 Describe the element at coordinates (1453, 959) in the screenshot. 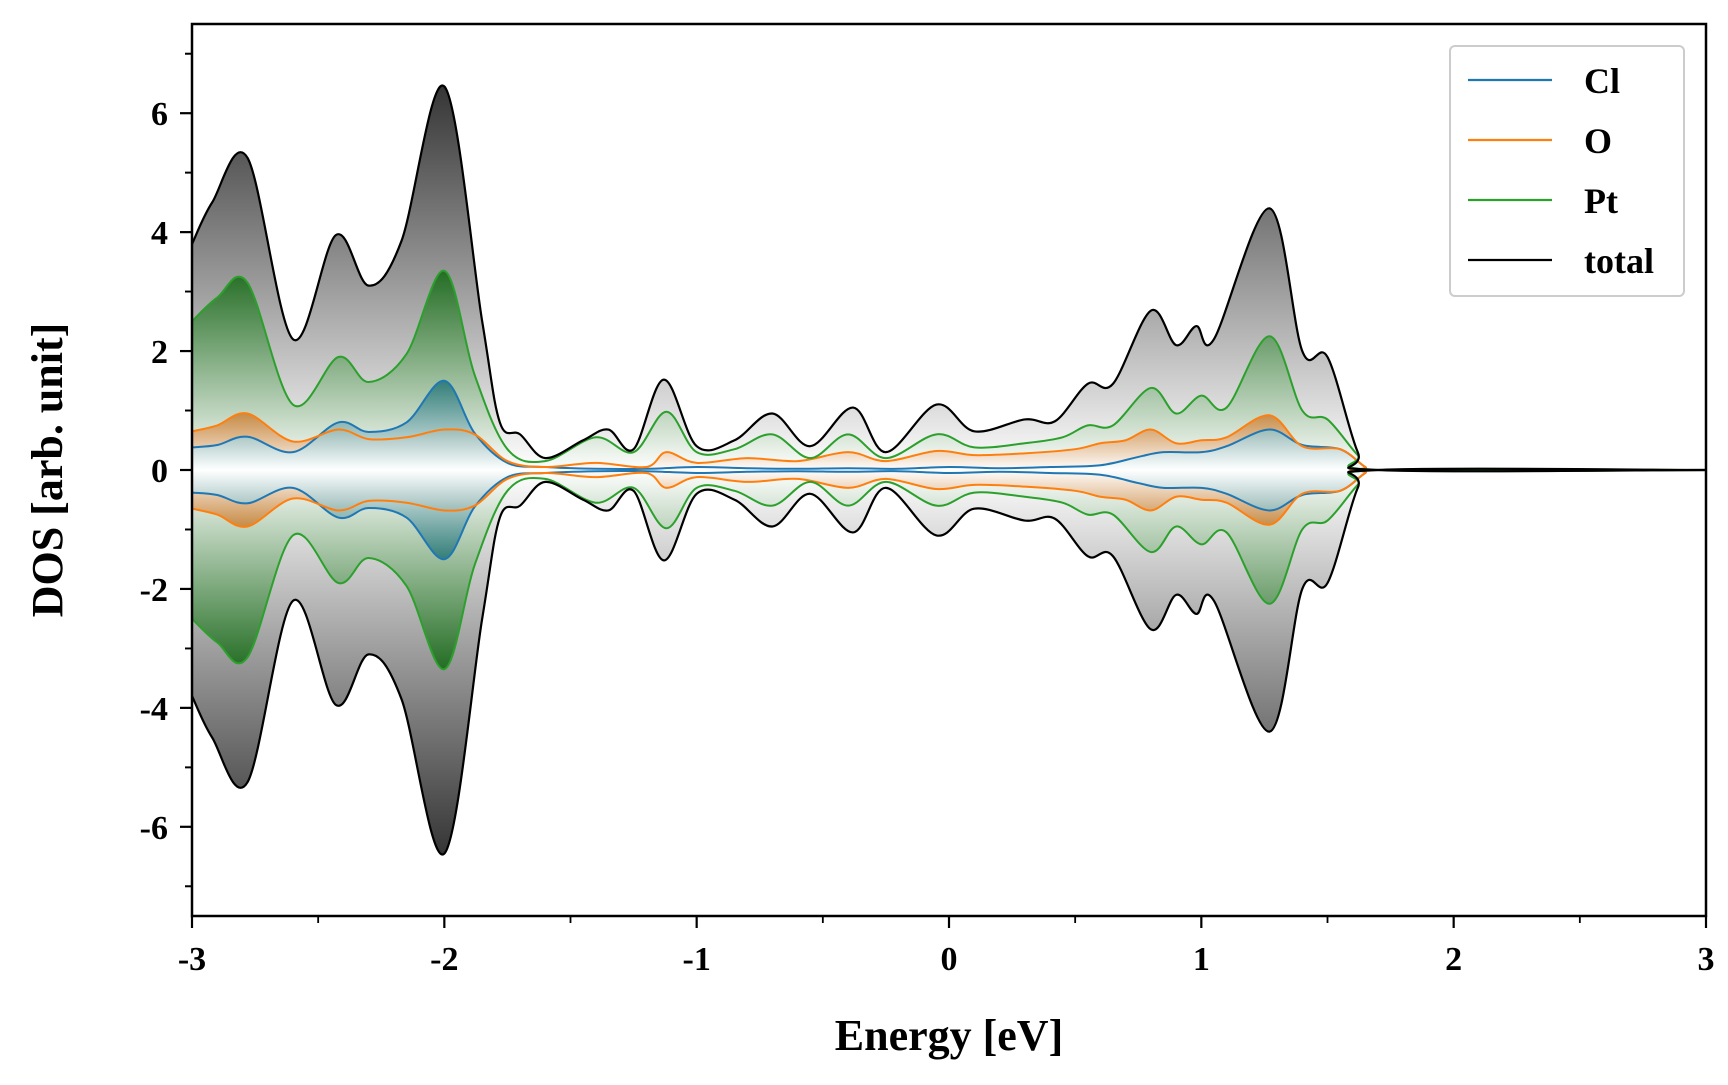

I see `x-tick-label: 2` at that location.